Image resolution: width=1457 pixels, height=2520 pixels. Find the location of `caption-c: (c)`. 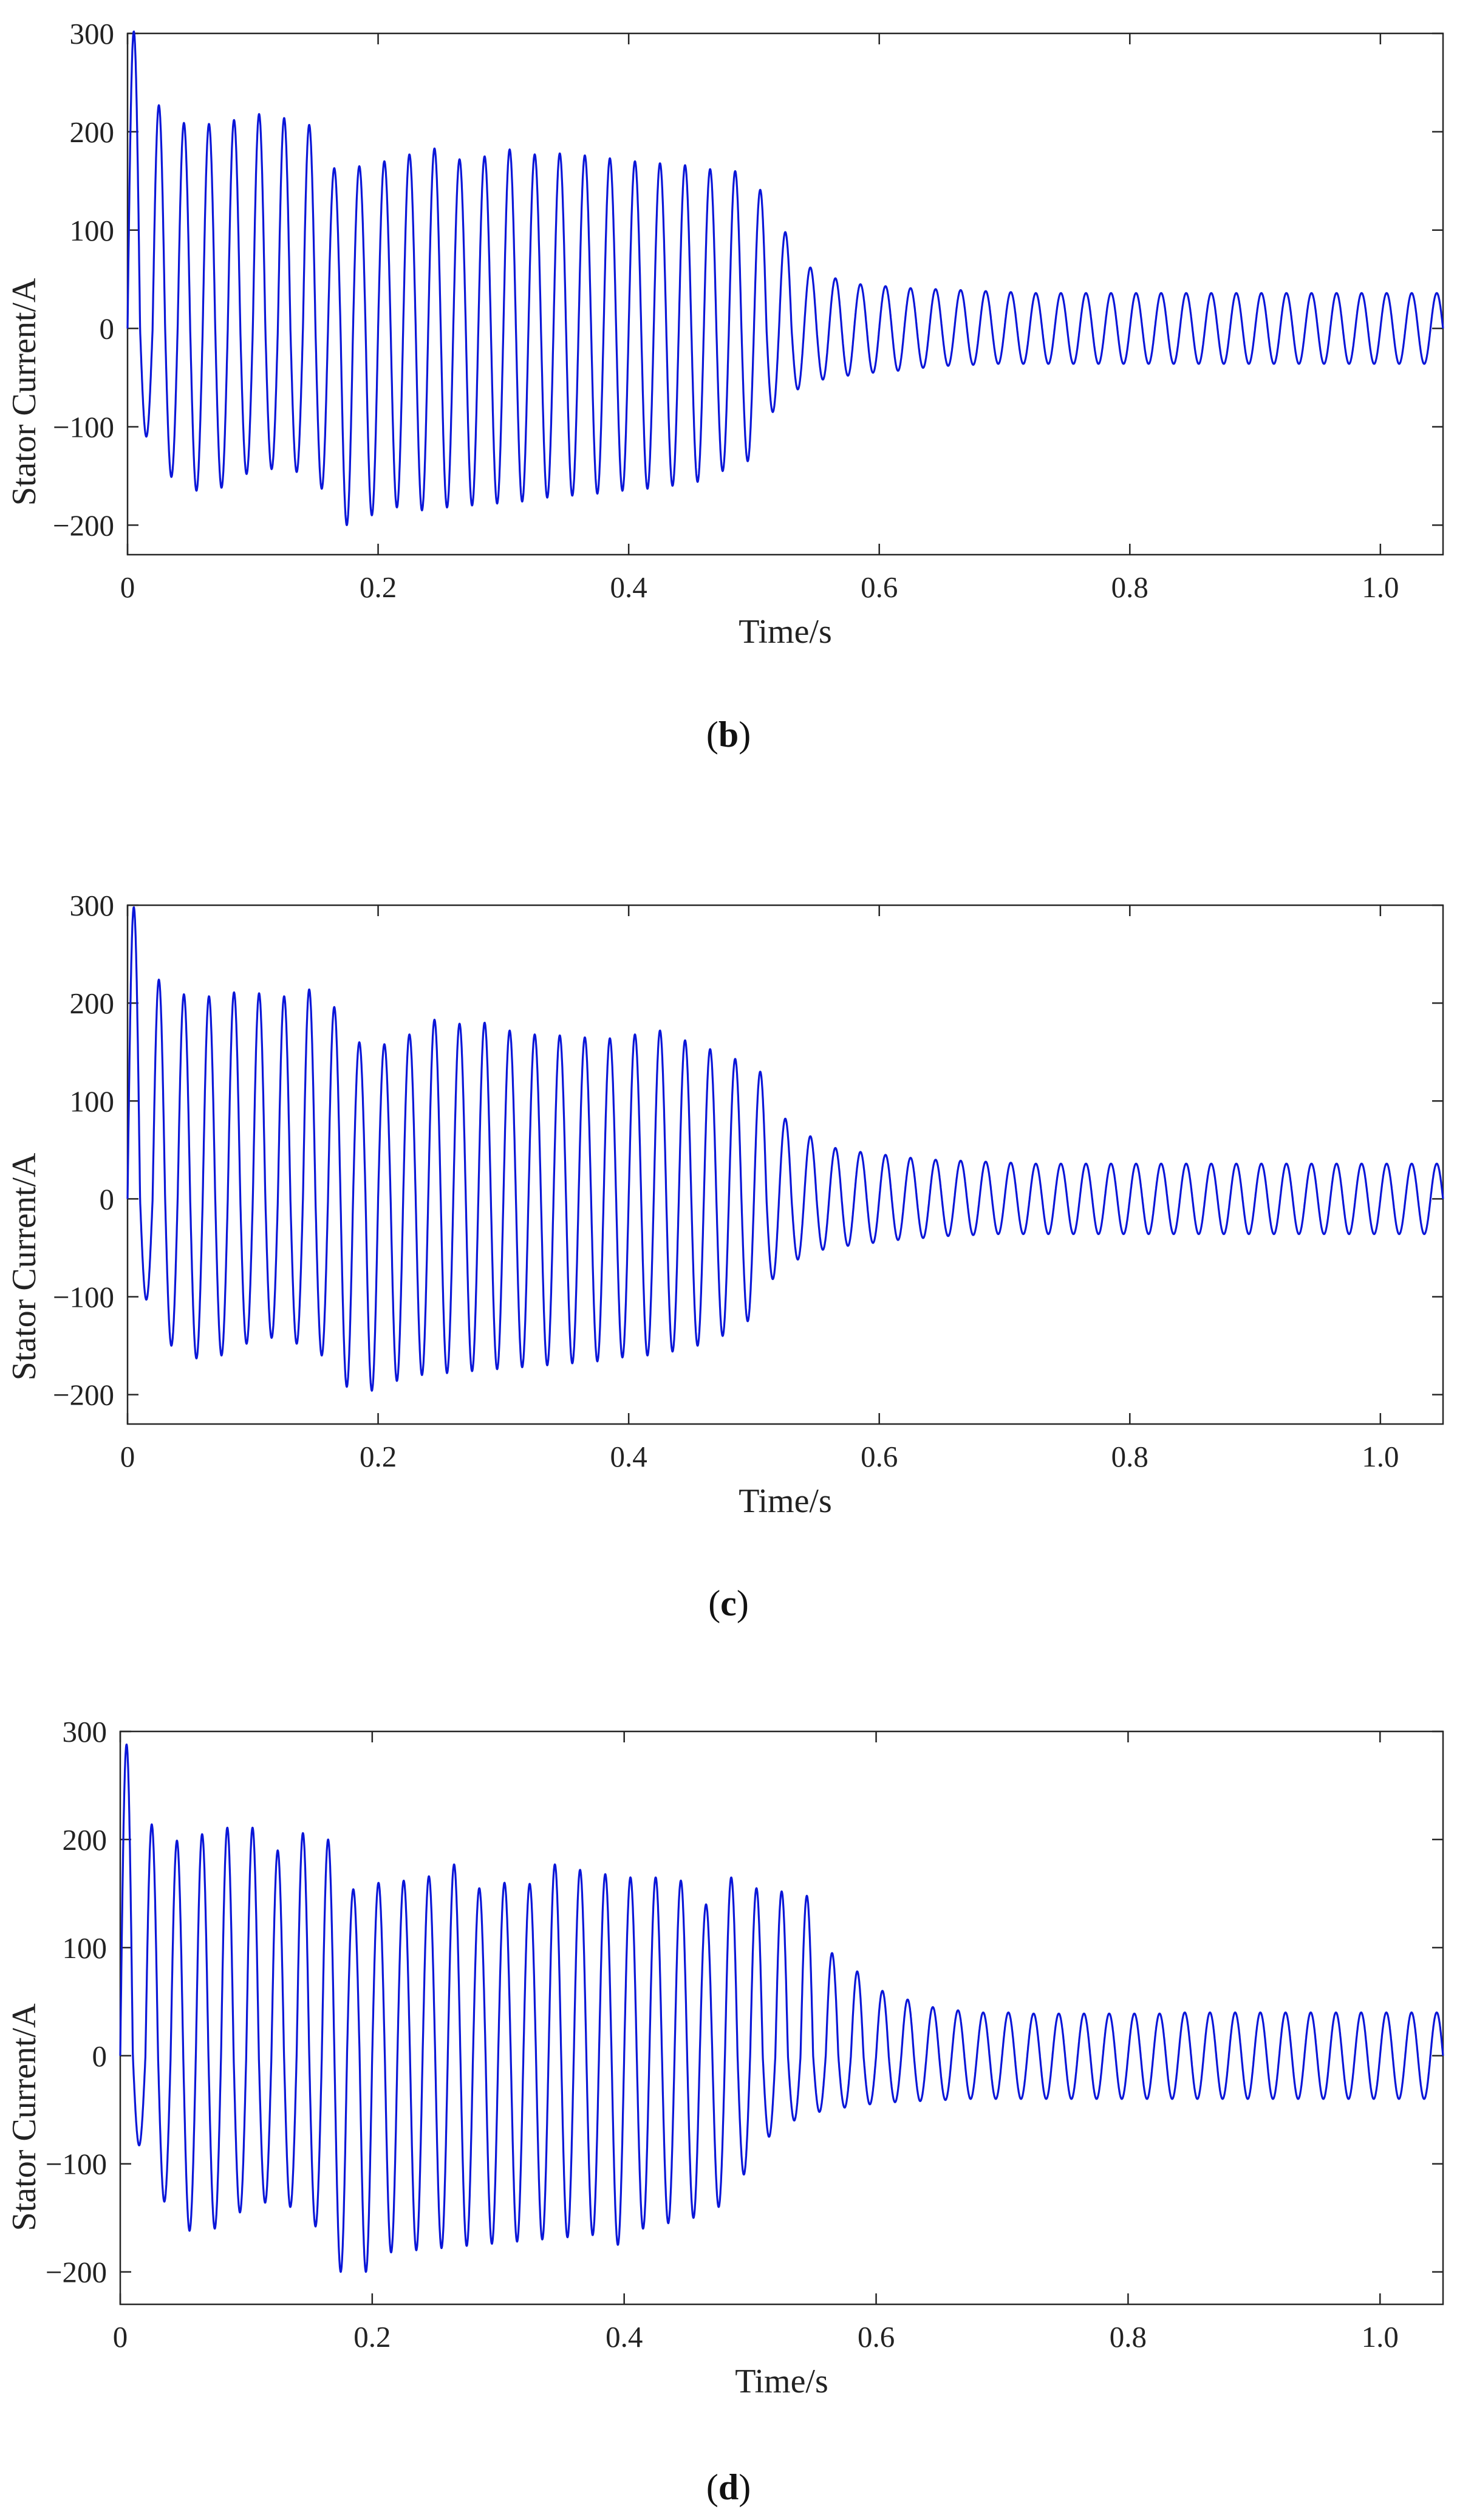

caption-c: (c) is located at coordinates (728, 1603).